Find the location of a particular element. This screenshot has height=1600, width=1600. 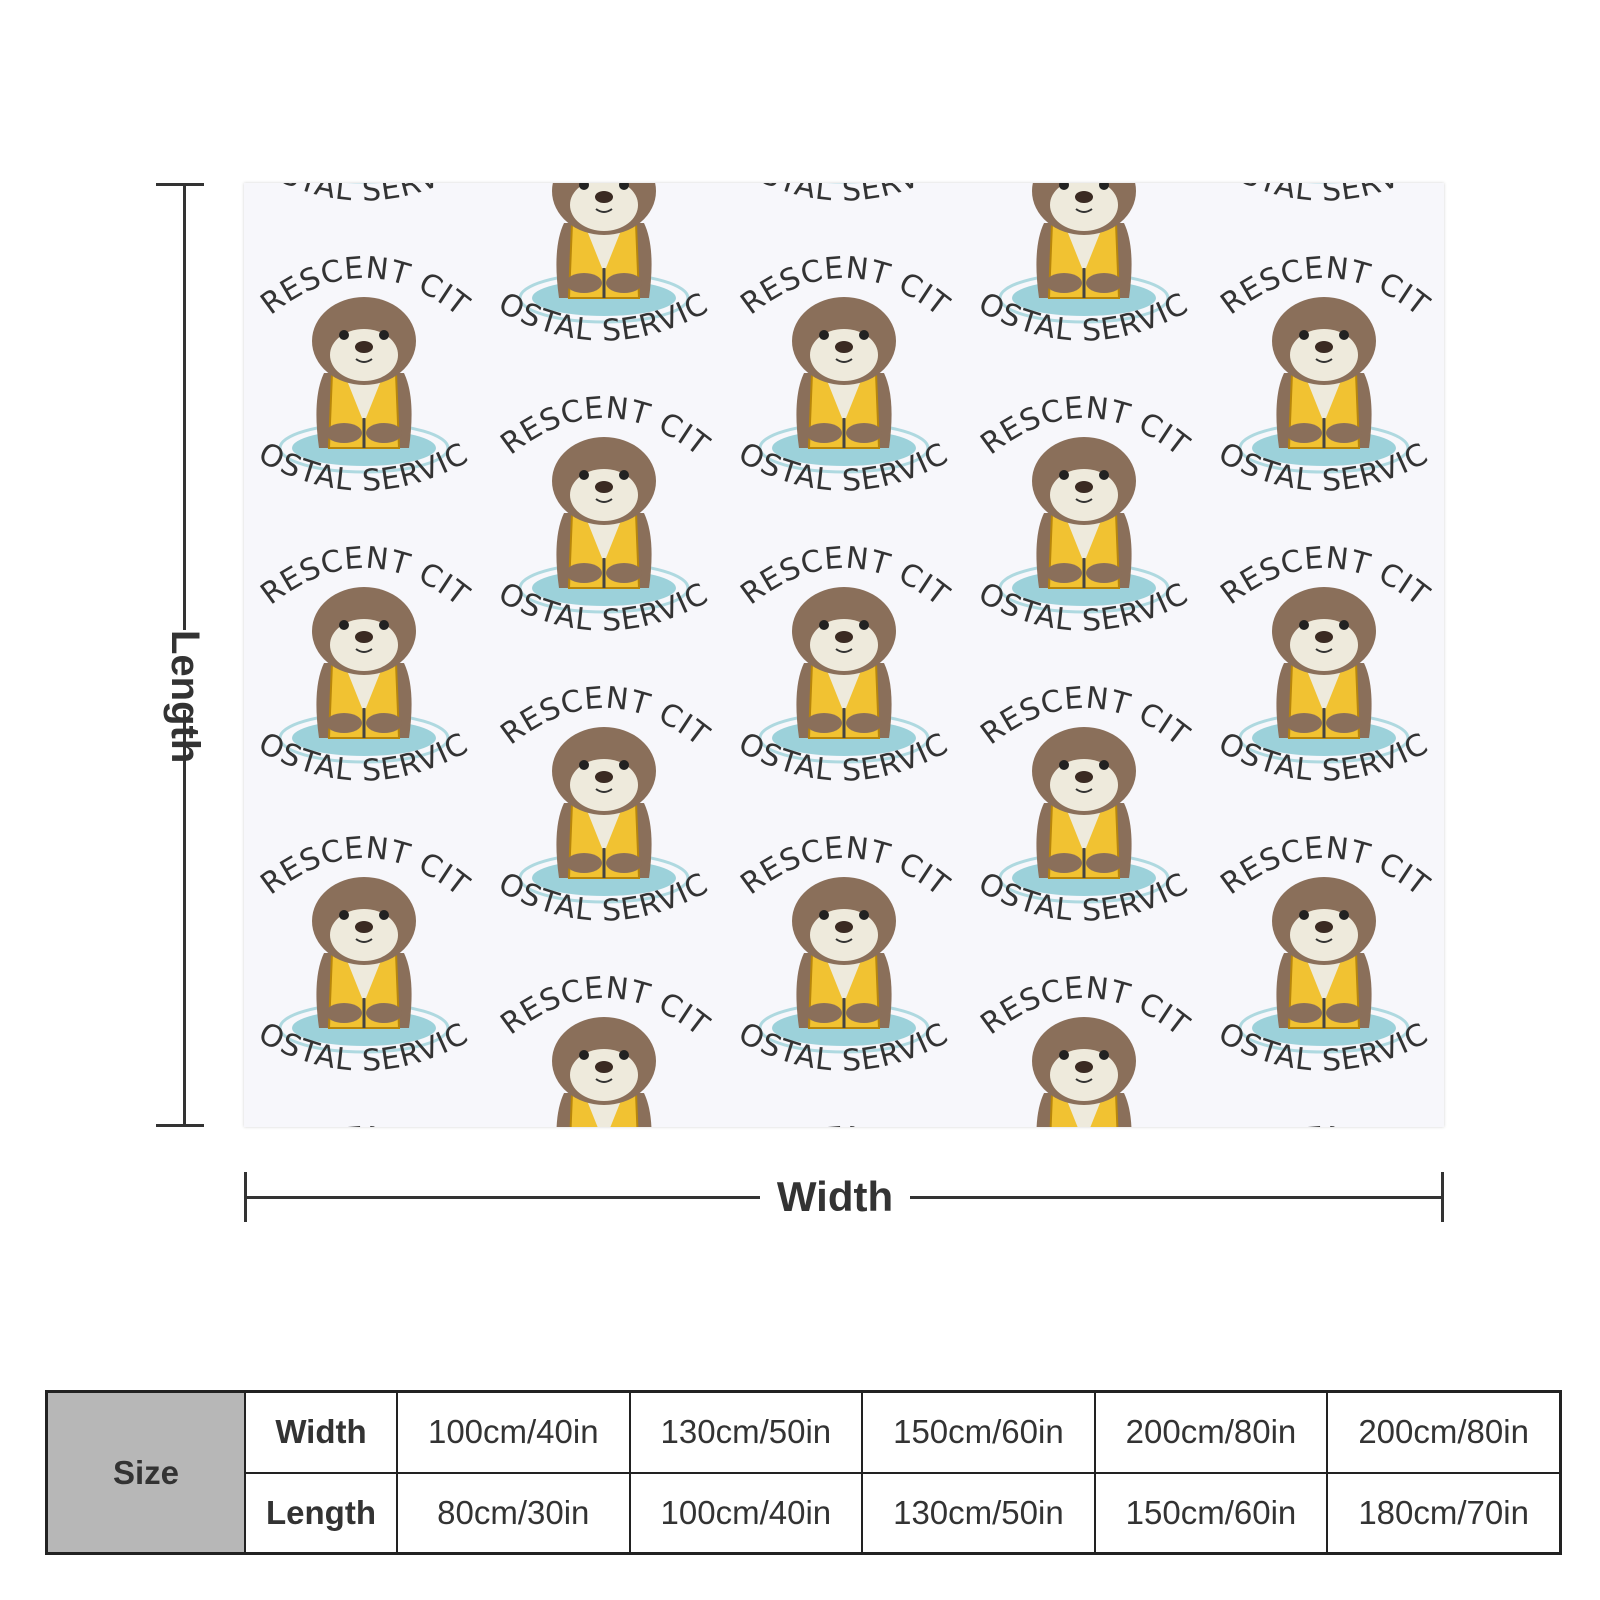

width-row-header: Width is located at coordinates (321, 1432).